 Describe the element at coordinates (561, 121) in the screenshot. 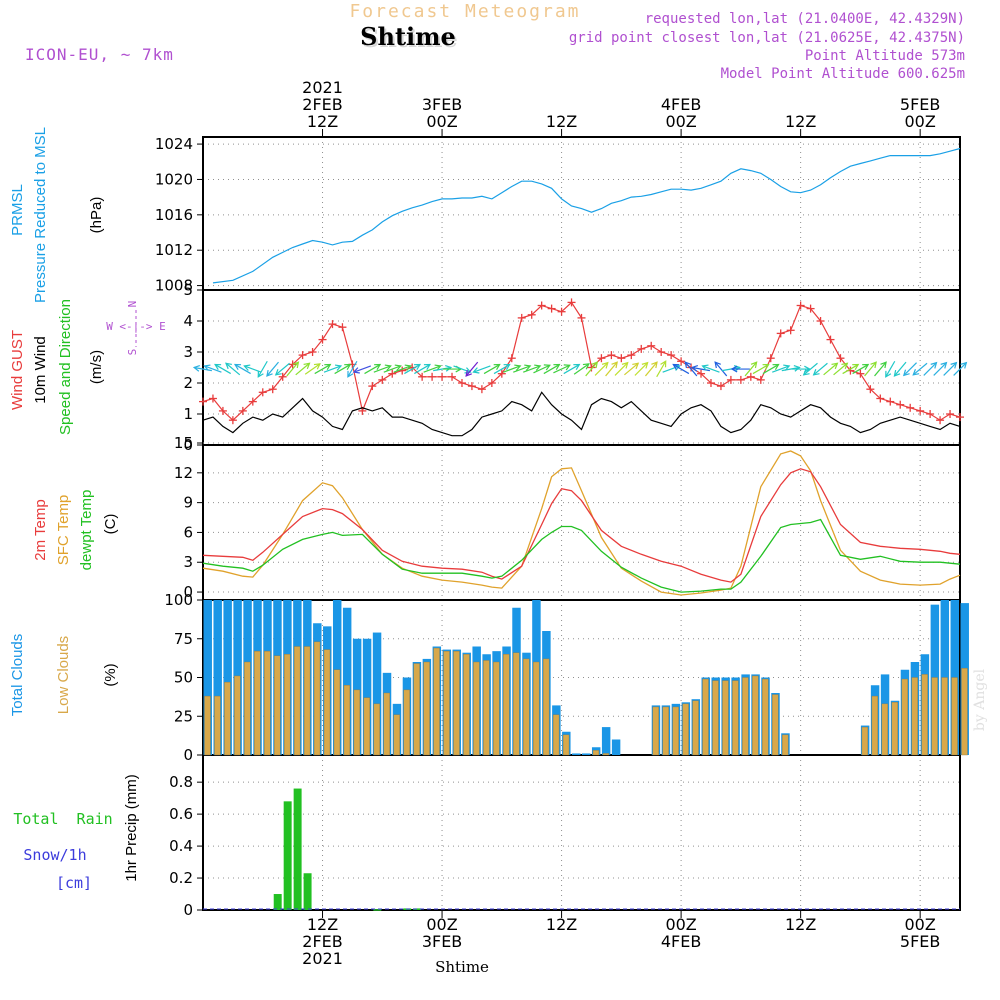

I see `top-time-label: 12Z` at that location.